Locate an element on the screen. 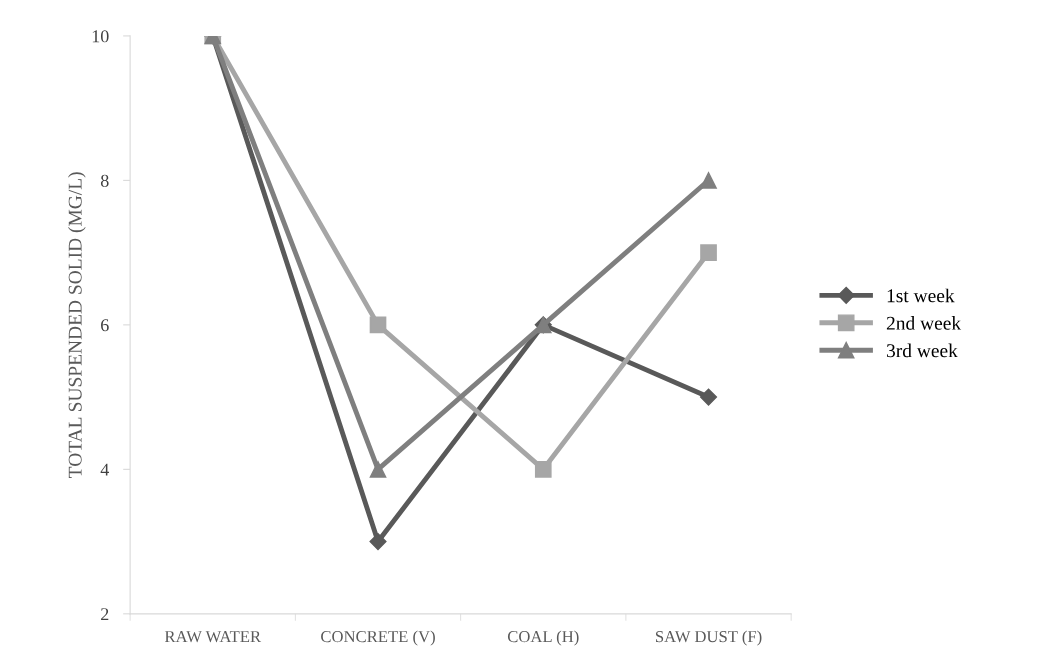 This screenshot has height=653, width=1041. x-tick-label: SAW DUST (F) is located at coordinates (708, 638).